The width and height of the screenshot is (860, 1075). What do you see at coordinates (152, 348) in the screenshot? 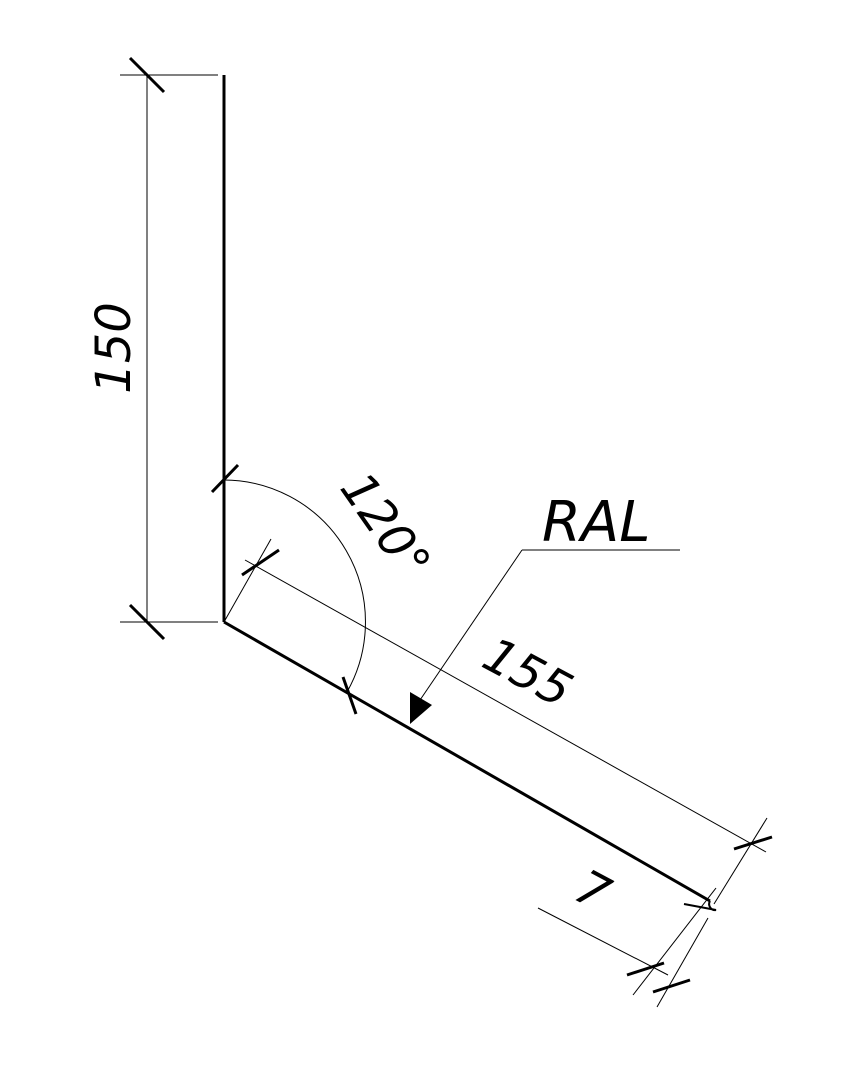
I see `dimension-vertical: 150` at bounding box center [152, 348].